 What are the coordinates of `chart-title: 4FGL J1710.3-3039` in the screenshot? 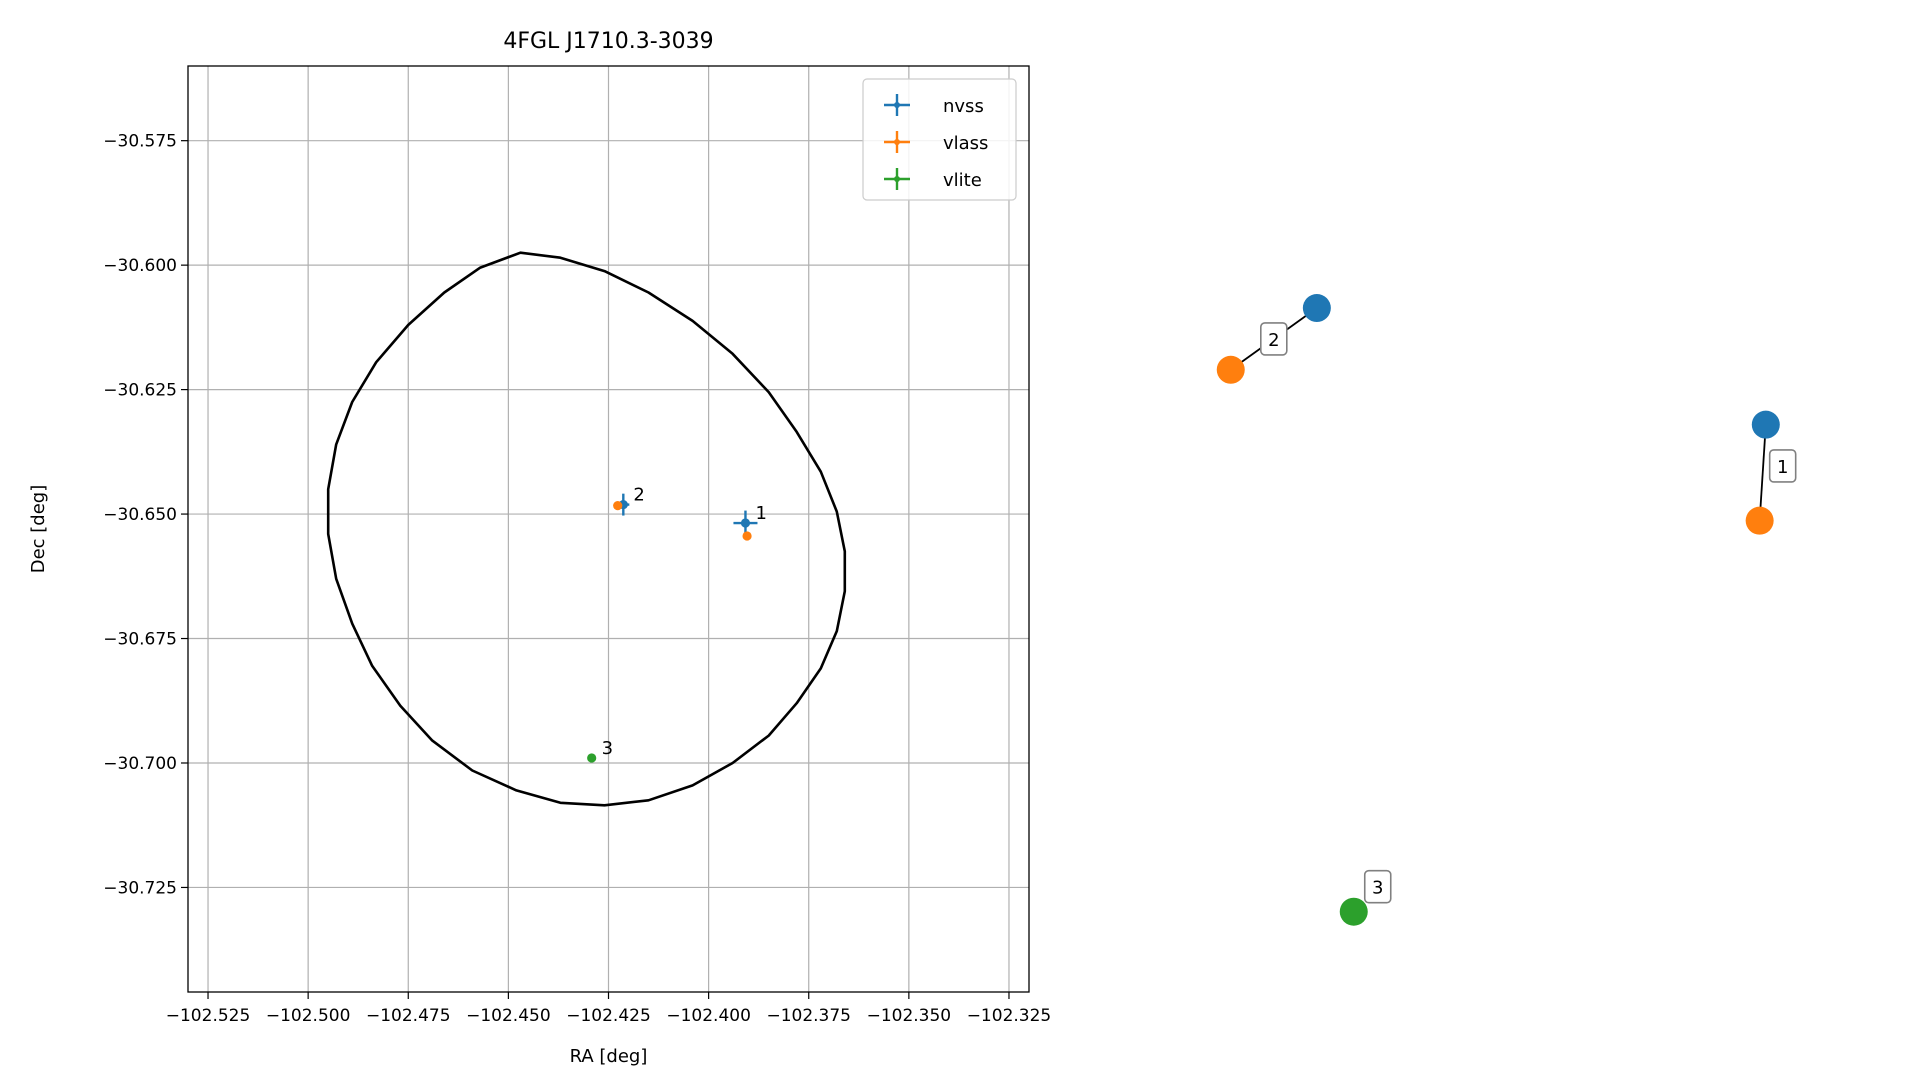 It's located at (608, 41).